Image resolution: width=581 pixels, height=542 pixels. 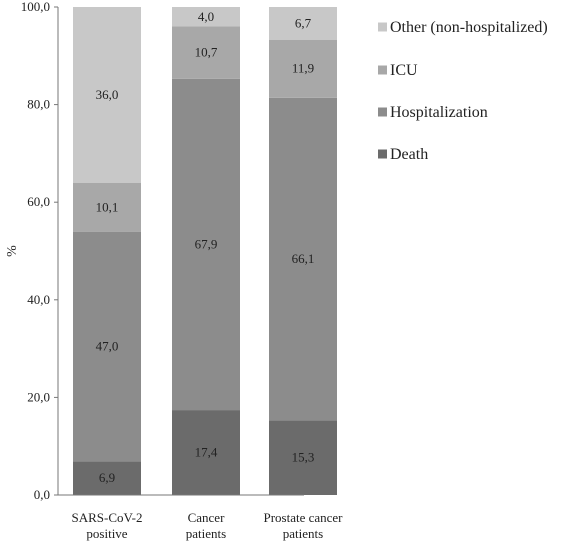 I want to click on data-label: 17,4, so click(x=206, y=452).